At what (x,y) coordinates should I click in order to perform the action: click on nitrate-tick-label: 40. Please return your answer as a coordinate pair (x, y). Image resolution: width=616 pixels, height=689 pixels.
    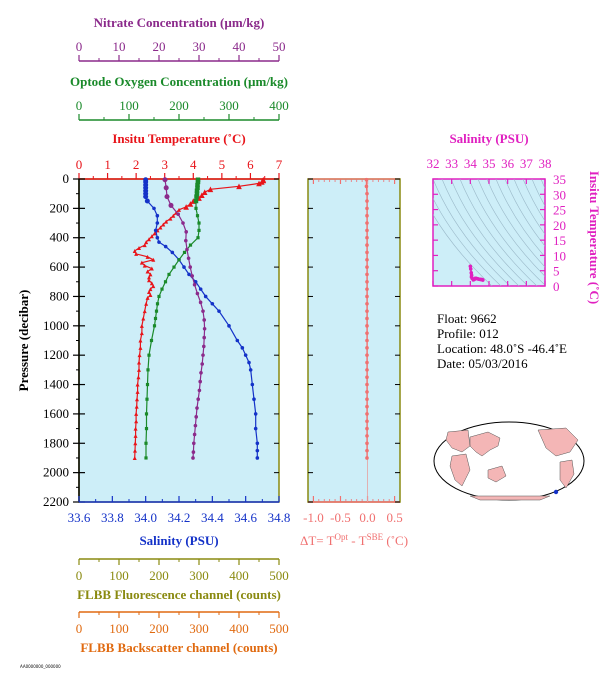
    Looking at the image, I should click on (239, 46).